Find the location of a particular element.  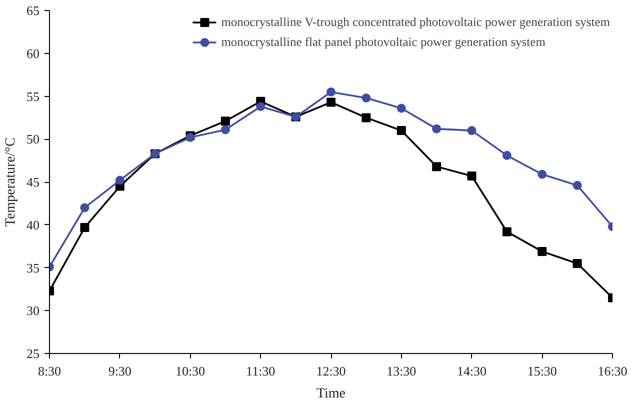

x-tick-label: 12:30 is located at coordinates (331, 371).